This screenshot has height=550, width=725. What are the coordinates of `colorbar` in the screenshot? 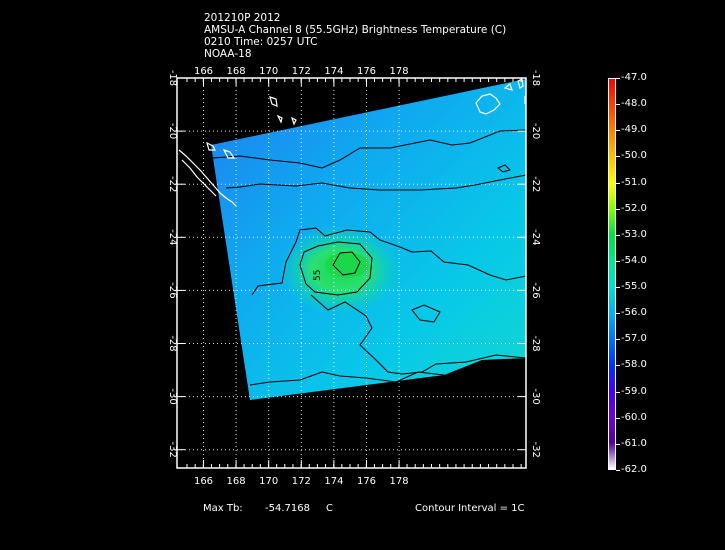 It's located at (612, 274).